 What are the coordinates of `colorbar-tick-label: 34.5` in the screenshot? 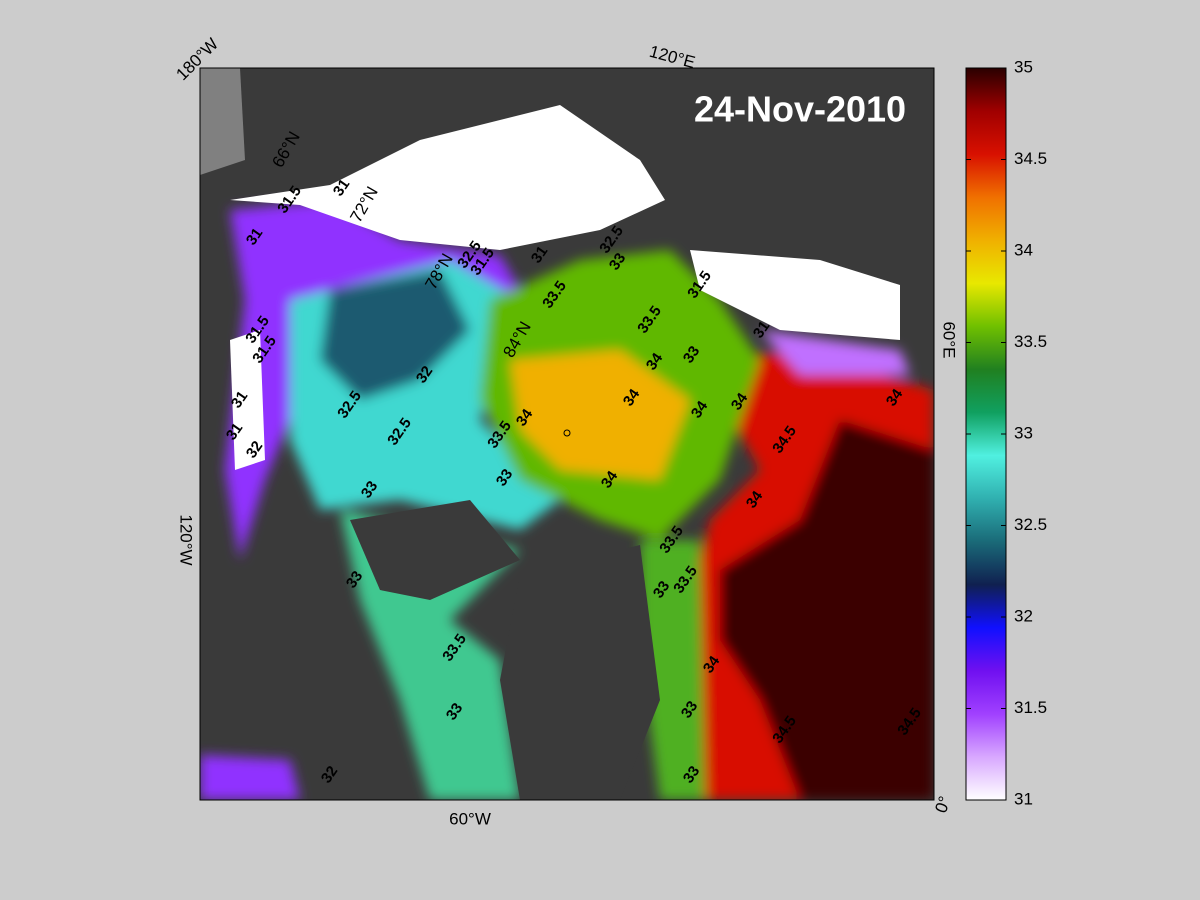 It's located at (1030, 158).